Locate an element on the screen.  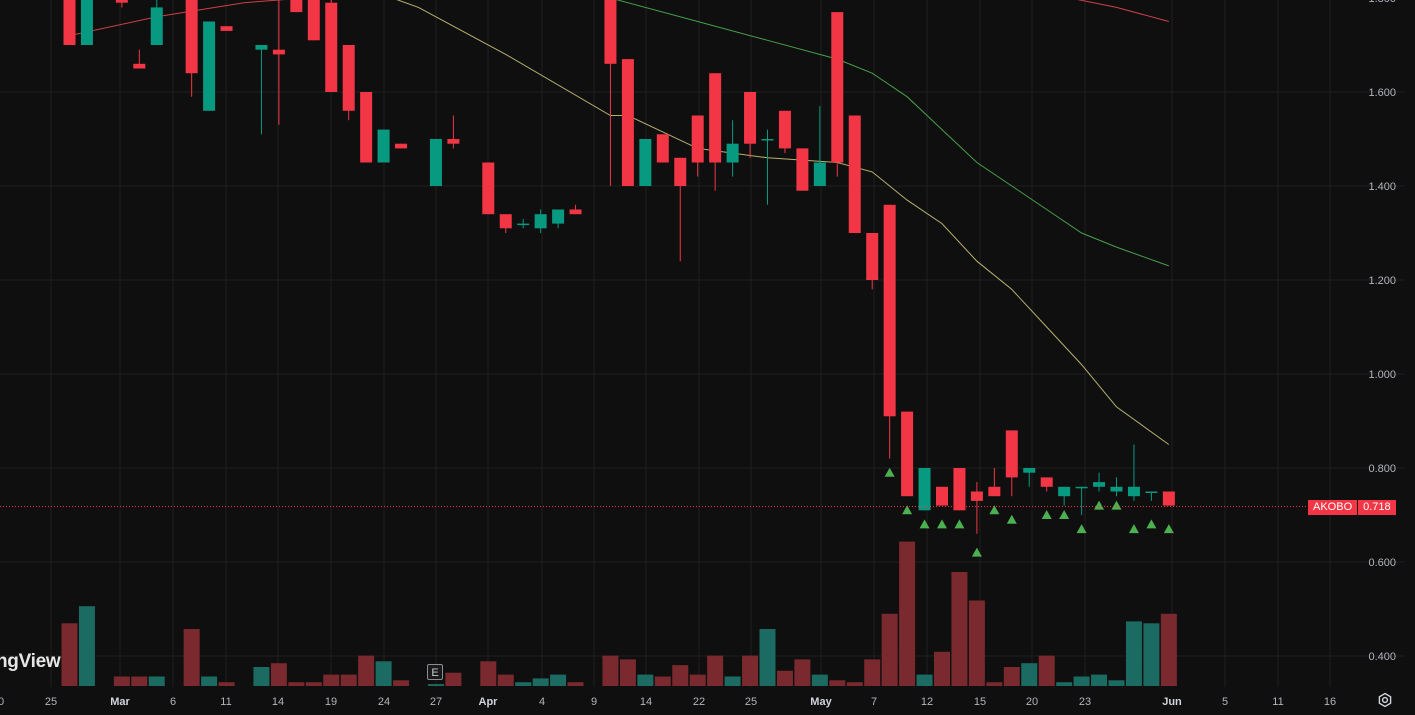
time-tick-label: 9 is located at coordinates (594, 702).